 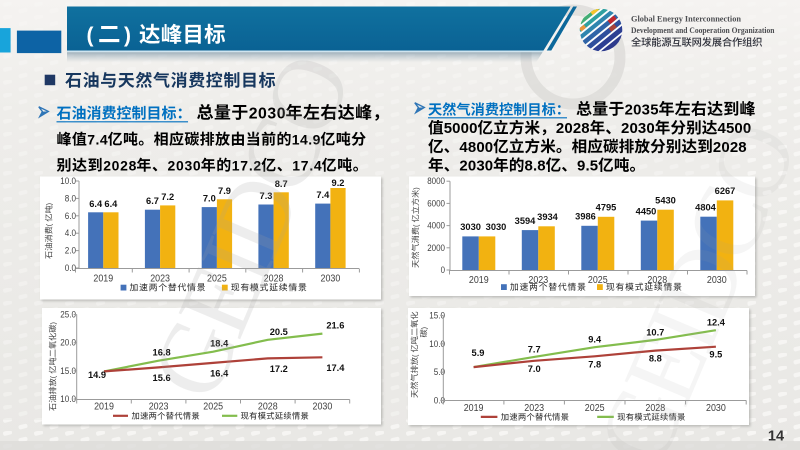 What do you see at coordinates (338, 183) in the screenshot?
I see `svg-text: 9.2` at bounding box center [338, 183].